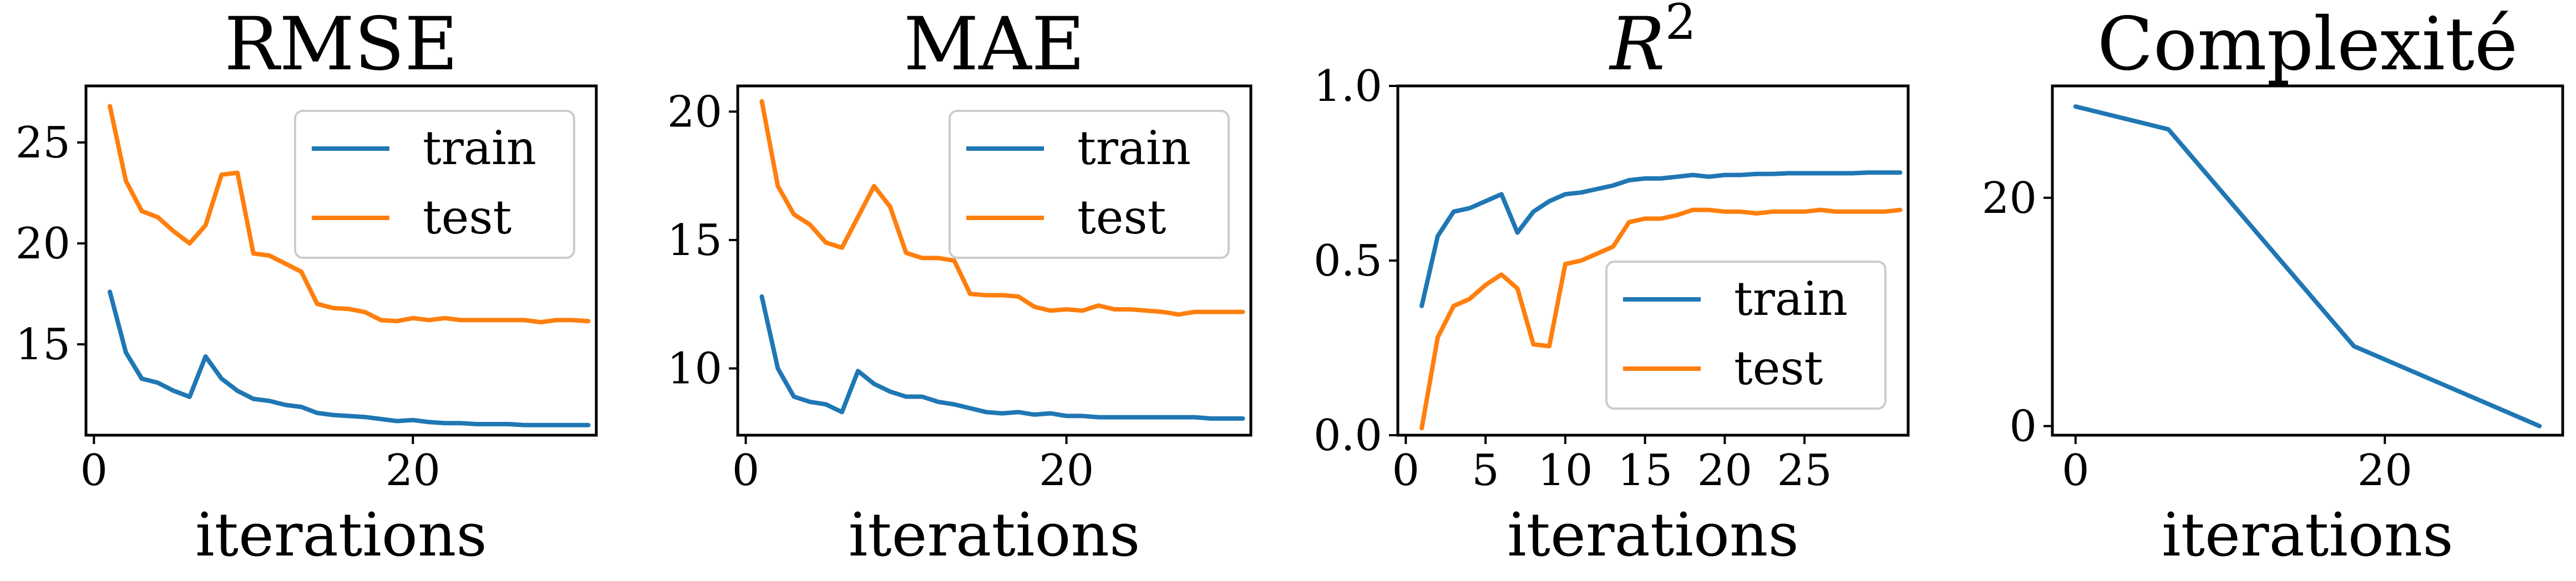  What do you see at coordinates (1348, 436) in the screenshot?
I see `y-tick-label: 0.0` at bounding box center [1348, 436].